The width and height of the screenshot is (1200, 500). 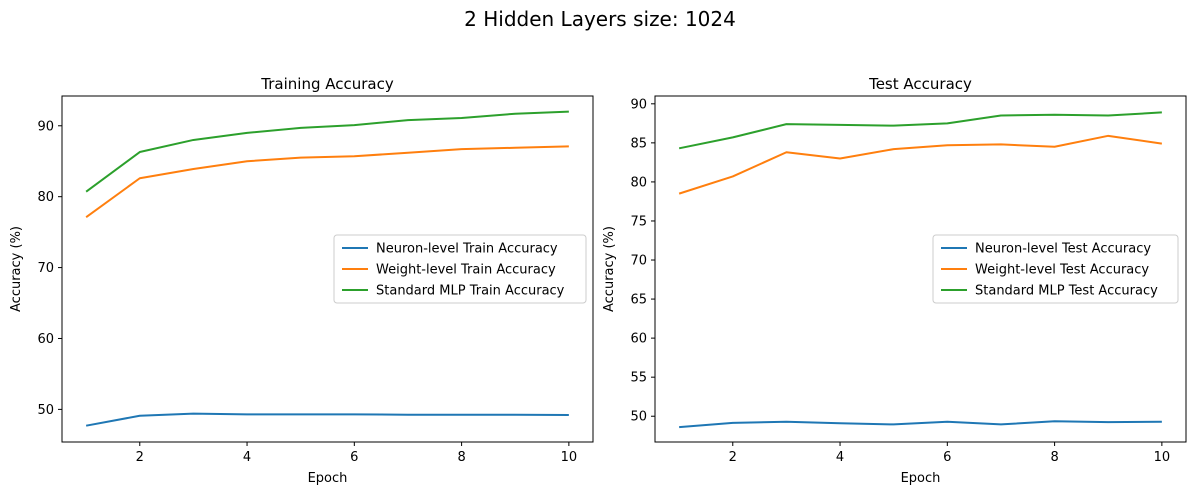 I want to click on y-tick-label: 75, so click(x=638, y=221).